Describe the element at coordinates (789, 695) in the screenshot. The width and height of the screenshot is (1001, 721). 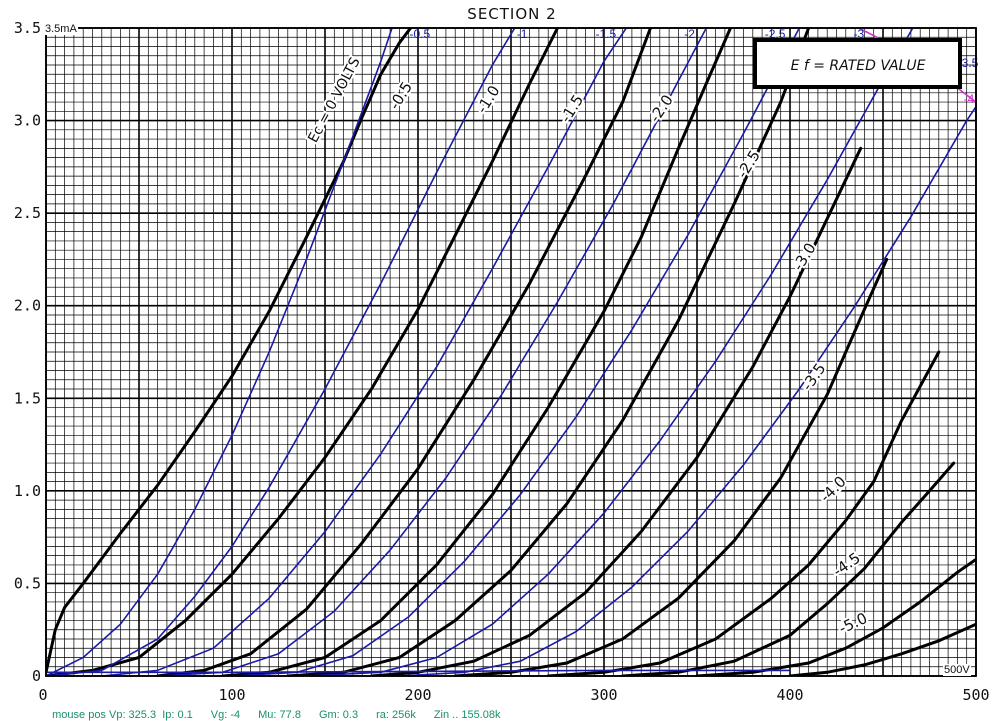
I see `x-tick-label: 400` at that location.